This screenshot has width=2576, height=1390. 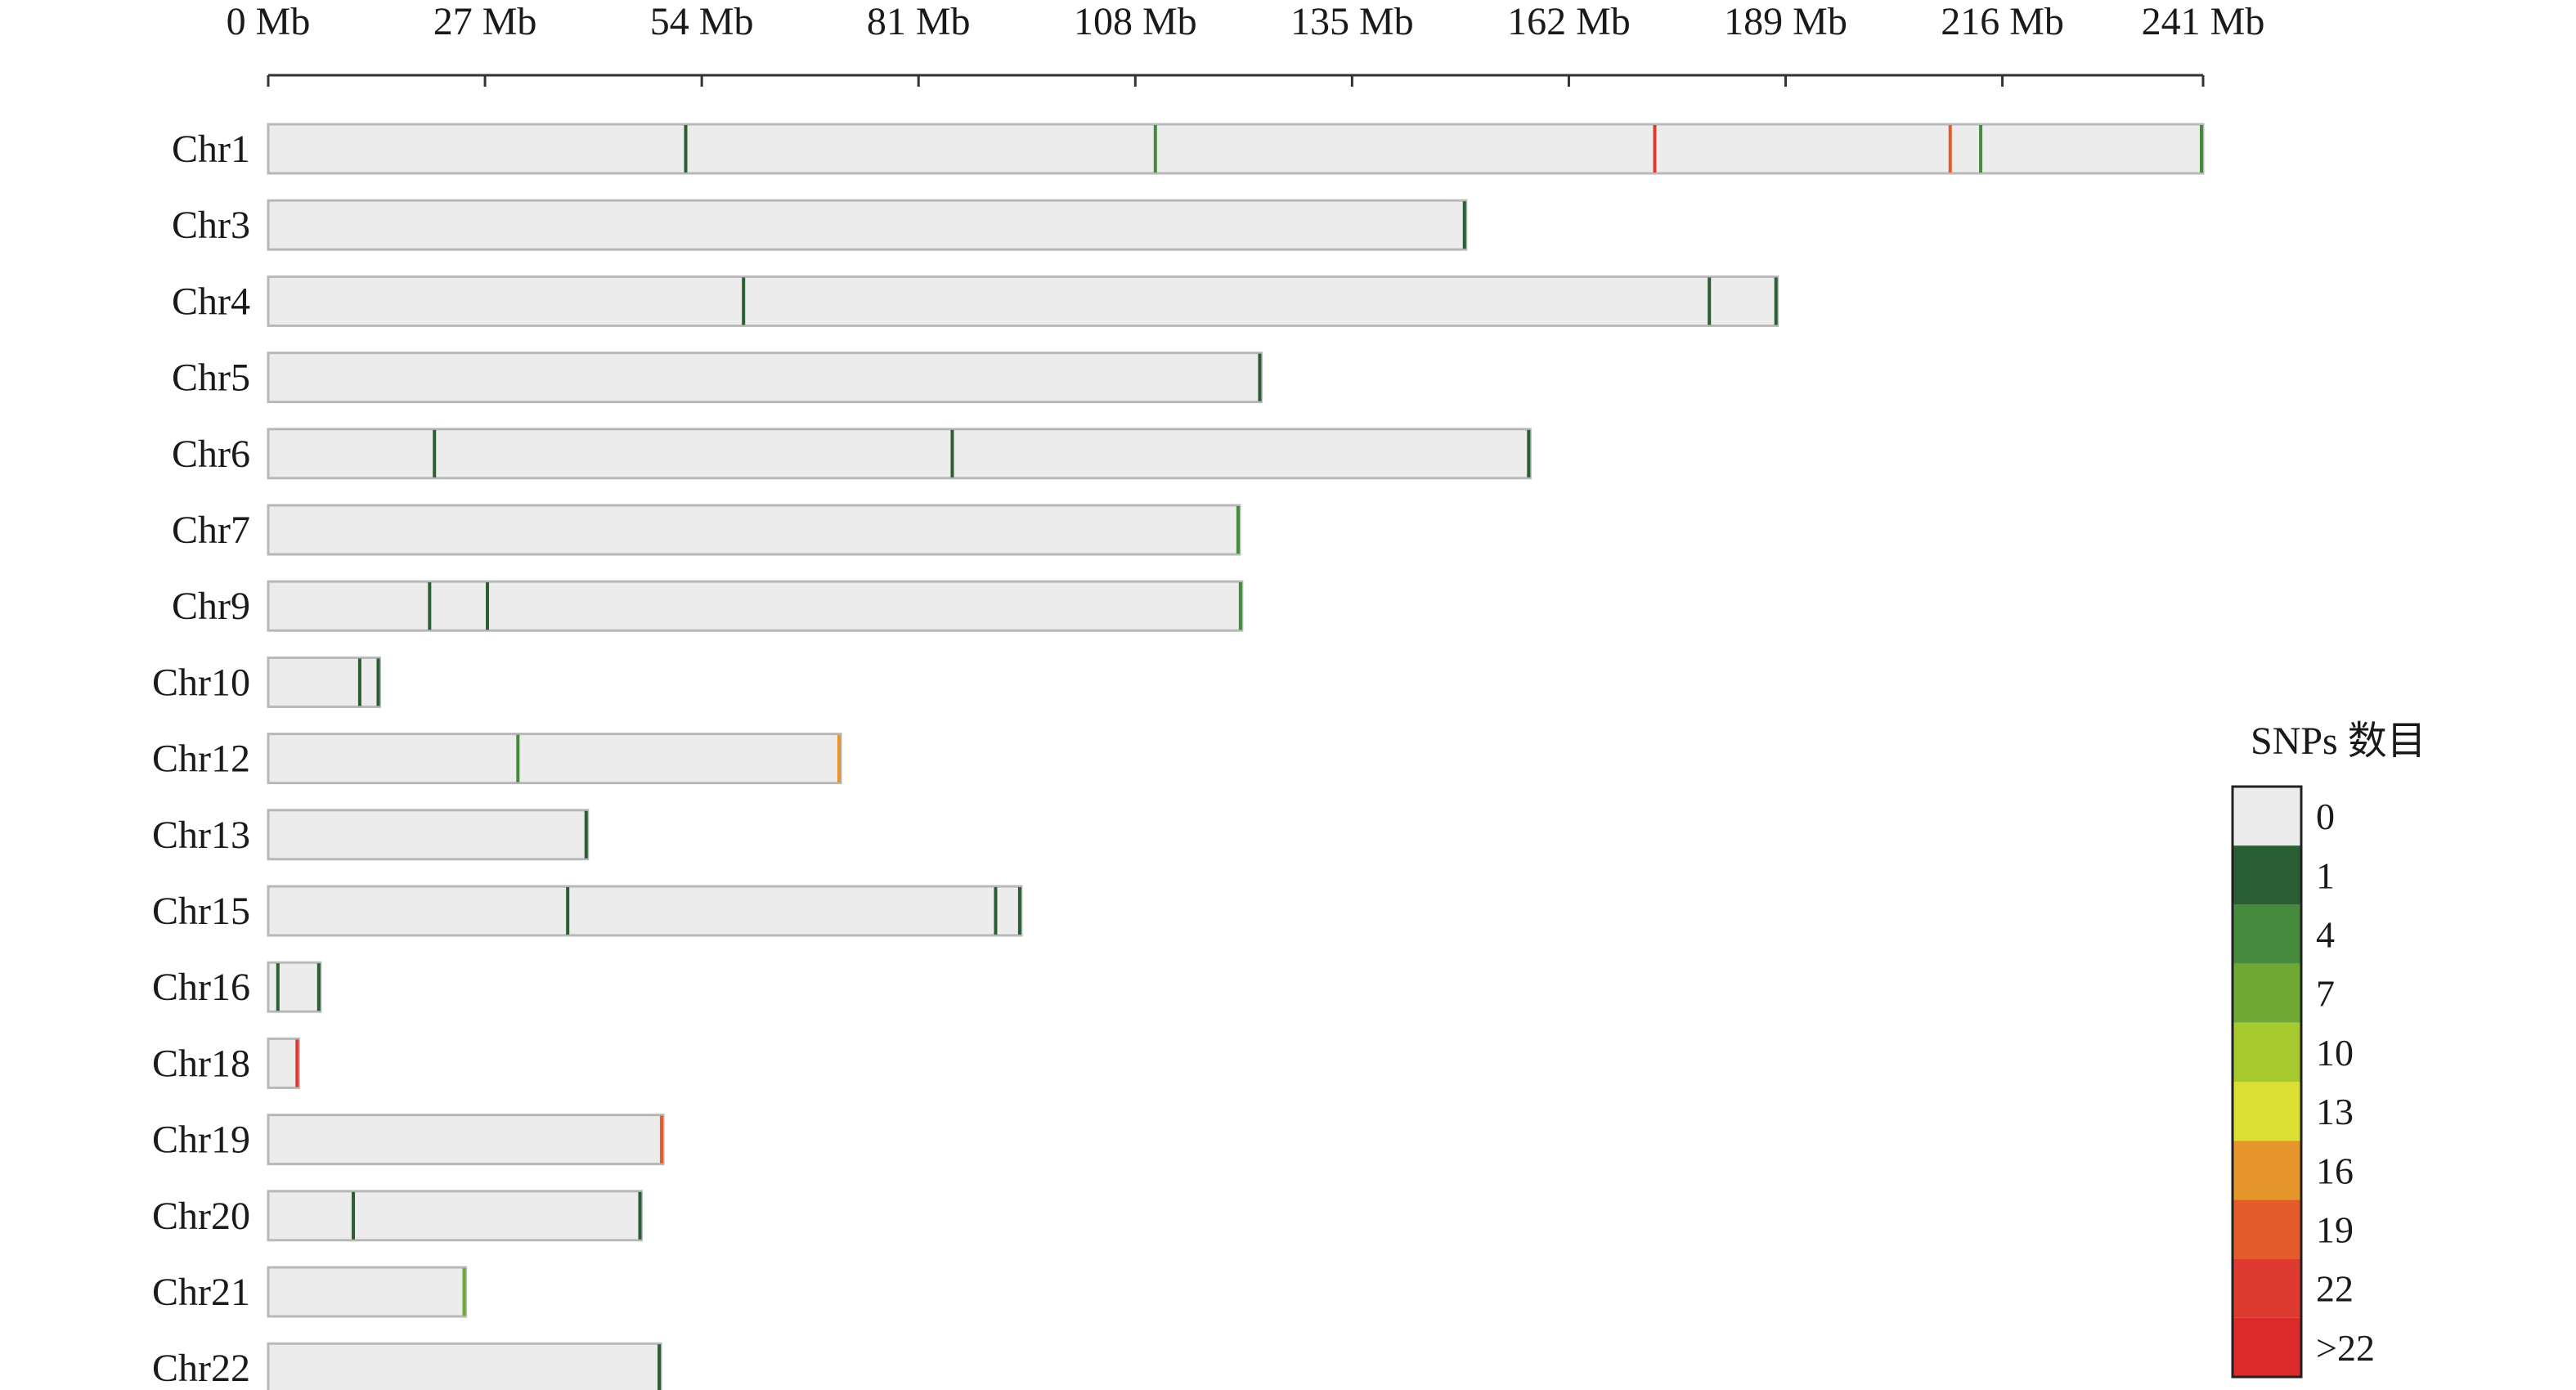 I want to click on chromosome-row: Chr21, so click(x=310, y=1292).